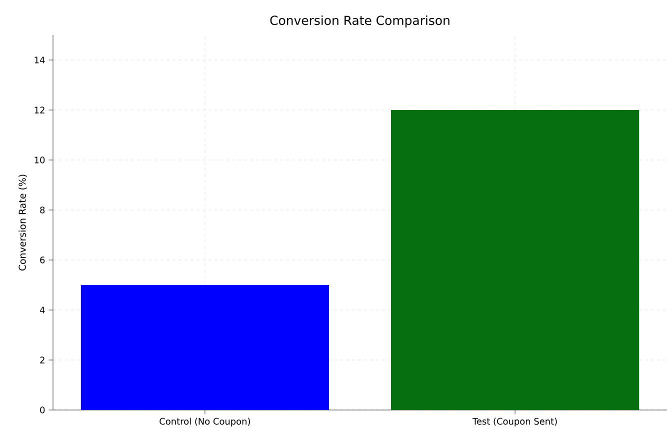 This screenshot has height=430, width=667. I want to click on x-tick-label: Test (Coupon Sent), so click(514, 422).